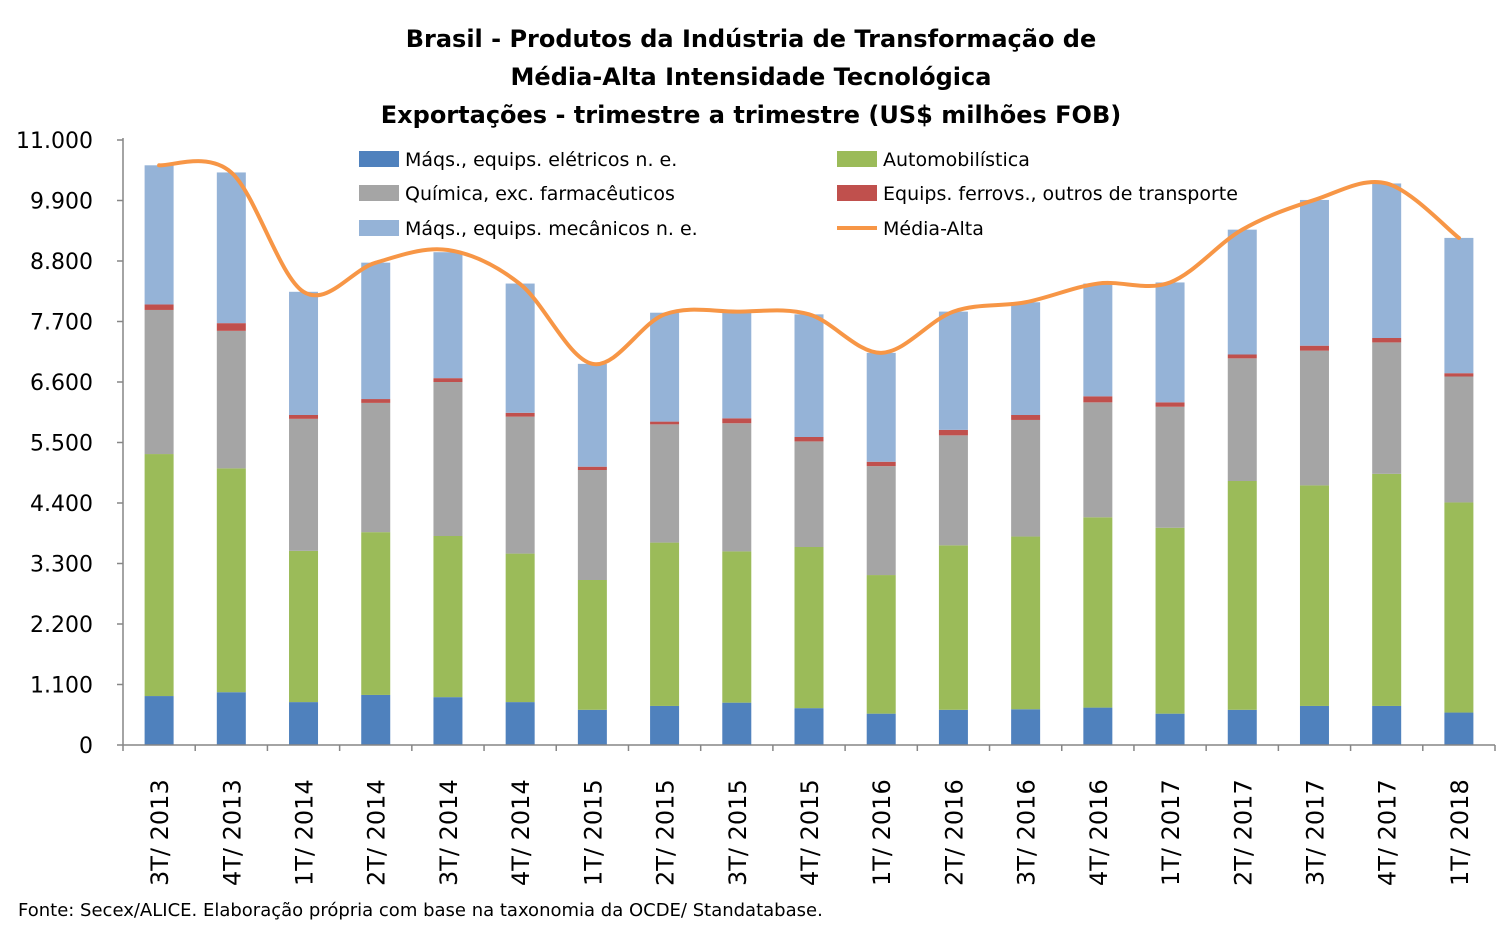 This screenshot has height=929, width=1502. Describe the element at coordinates (521, 832) in the screenshot. I see `x-tick-label: 4T/ 2014` at that location.